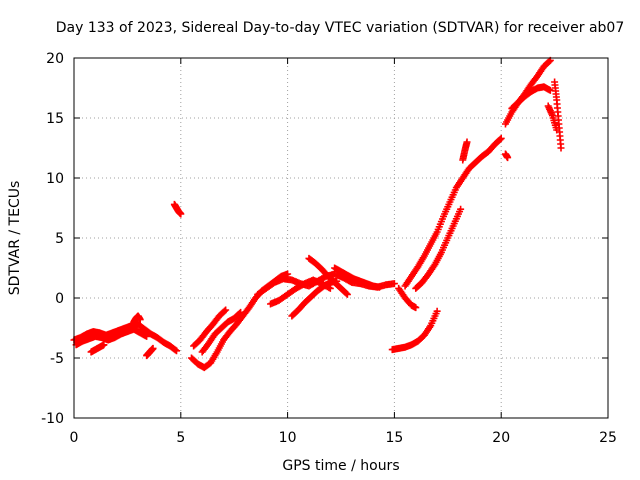  I want to click on series-seg-early-e, so click(150, 352).